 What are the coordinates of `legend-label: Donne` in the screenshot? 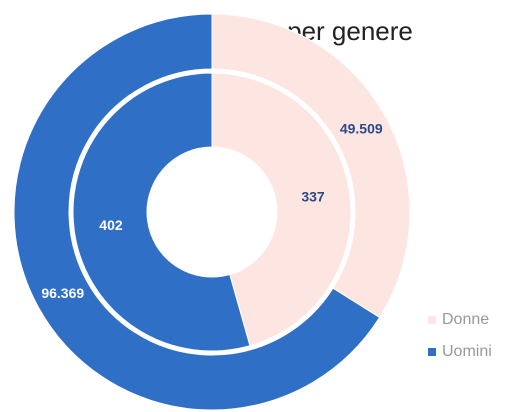 It's located at (465, 319).